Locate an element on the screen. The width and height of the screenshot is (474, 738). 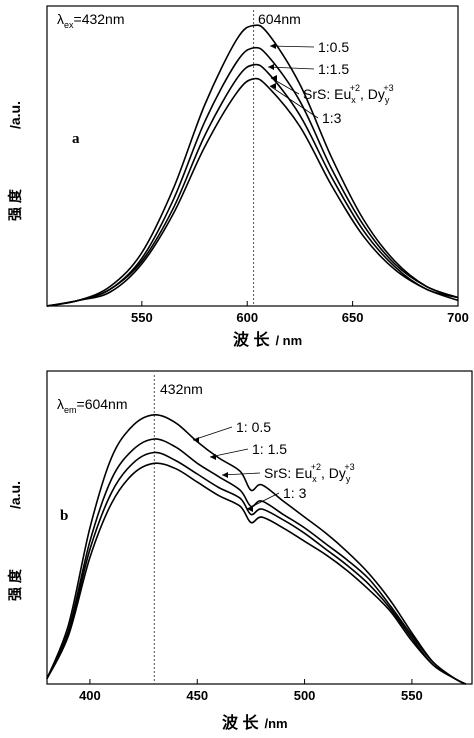
x-axis-label: 波 长 / nm is located at coordinates (267, 339).